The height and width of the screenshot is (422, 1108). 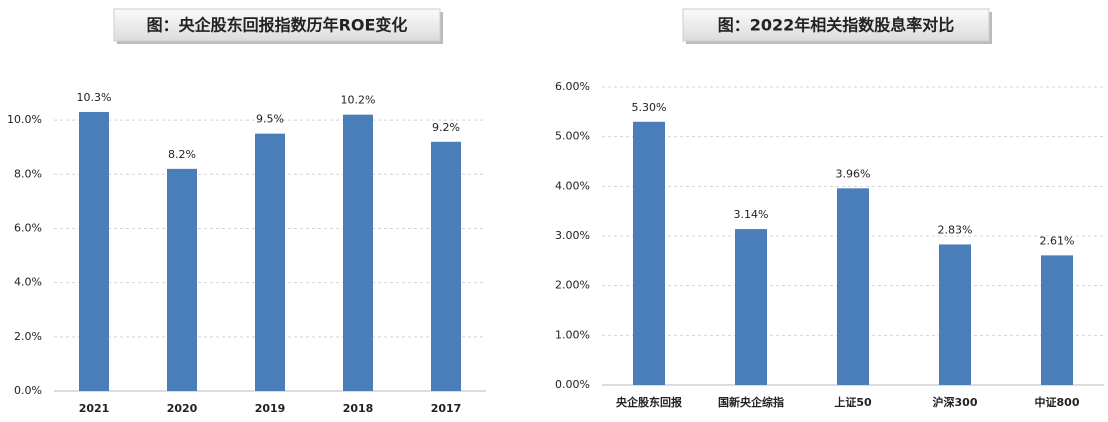 What do you see at coordinates (751, 214) in the screenshot?
I see `data-label: 3.14%` at bounding box center [751, 214].